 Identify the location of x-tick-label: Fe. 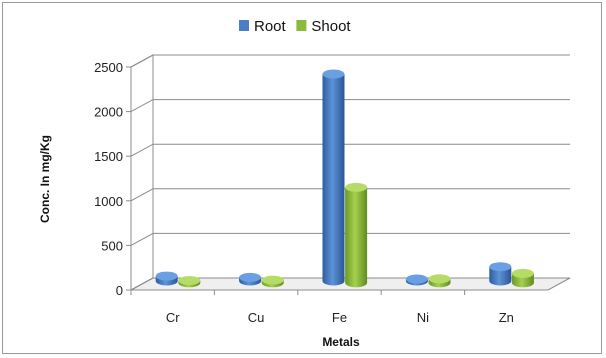
(339, 317).